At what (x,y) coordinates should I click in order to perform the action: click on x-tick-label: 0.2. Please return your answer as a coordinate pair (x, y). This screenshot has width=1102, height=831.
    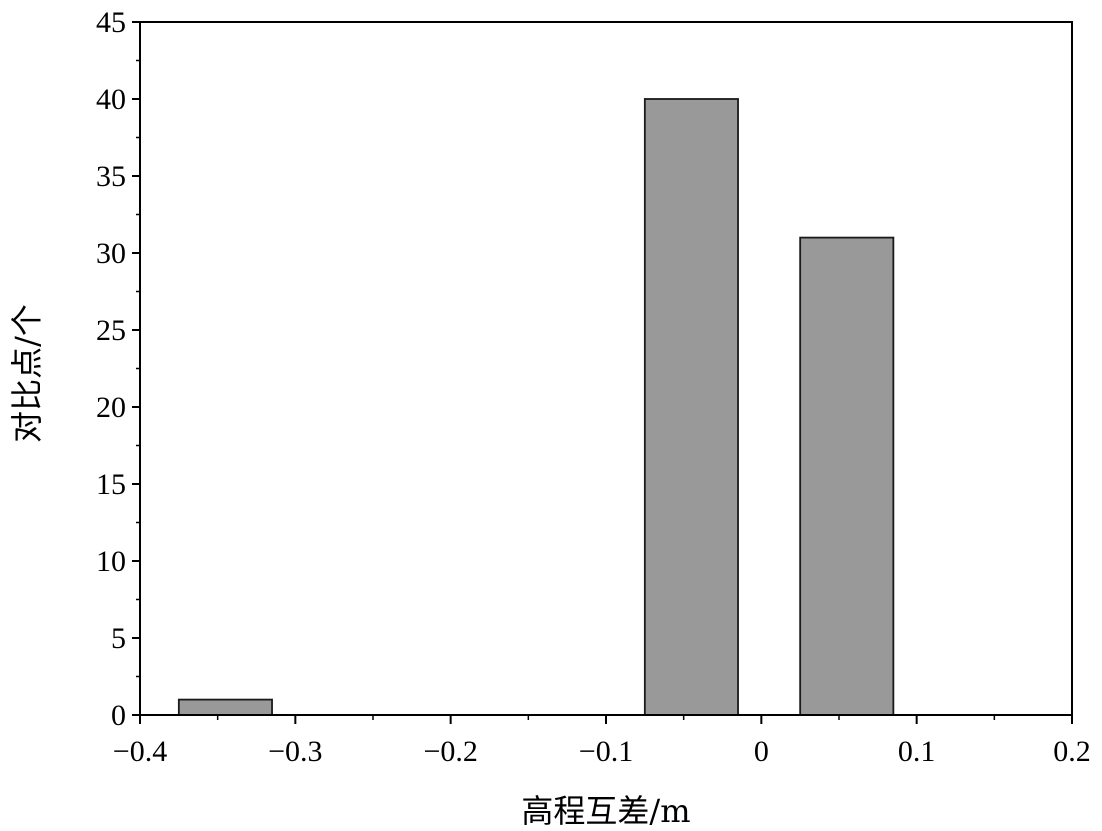
    Looking at the image, I should click on (1072, 751).